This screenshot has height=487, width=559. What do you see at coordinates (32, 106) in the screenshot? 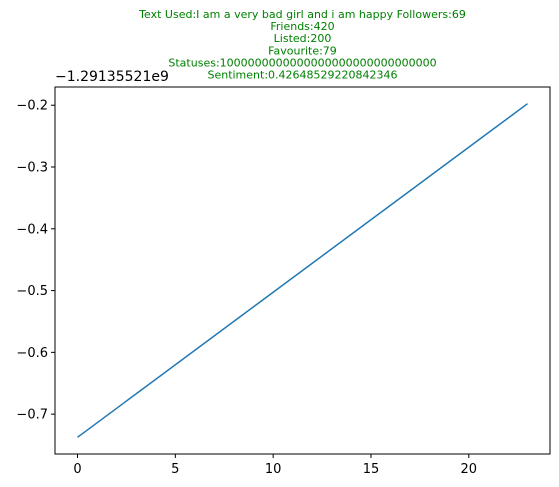
I see `y-tick-label: −0.2` at bounding box center [32, 106].